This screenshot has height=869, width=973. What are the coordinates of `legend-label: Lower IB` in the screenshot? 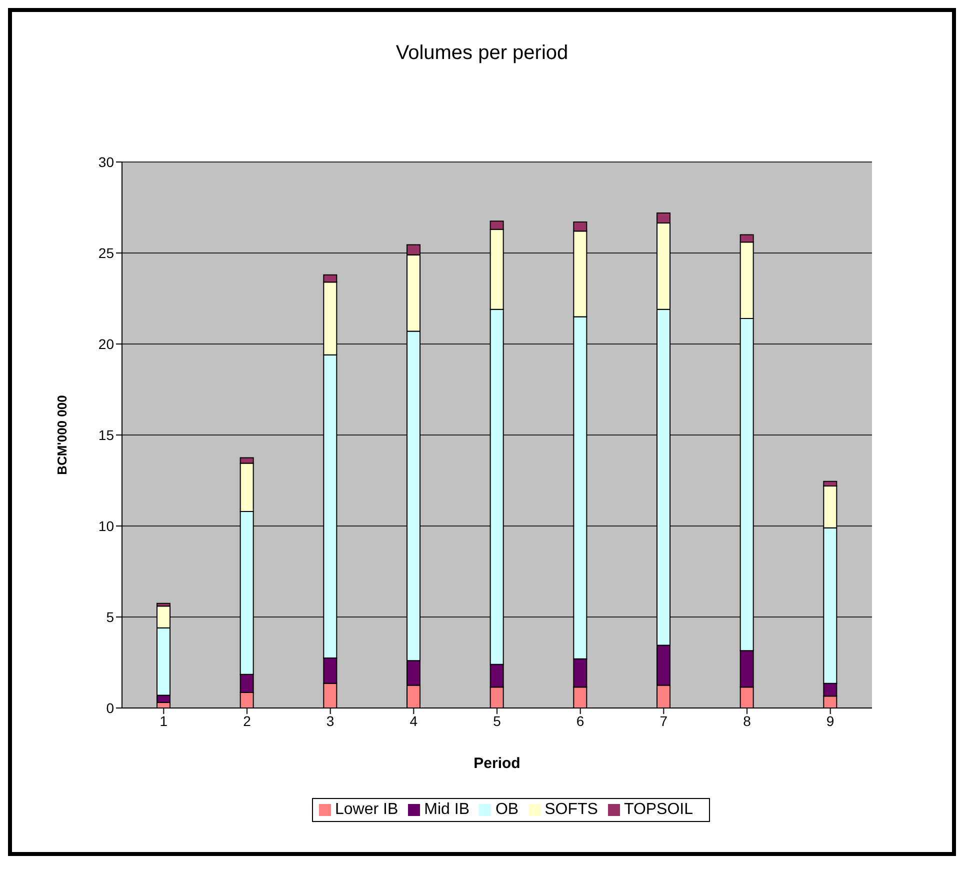 It's located at (366, 809).